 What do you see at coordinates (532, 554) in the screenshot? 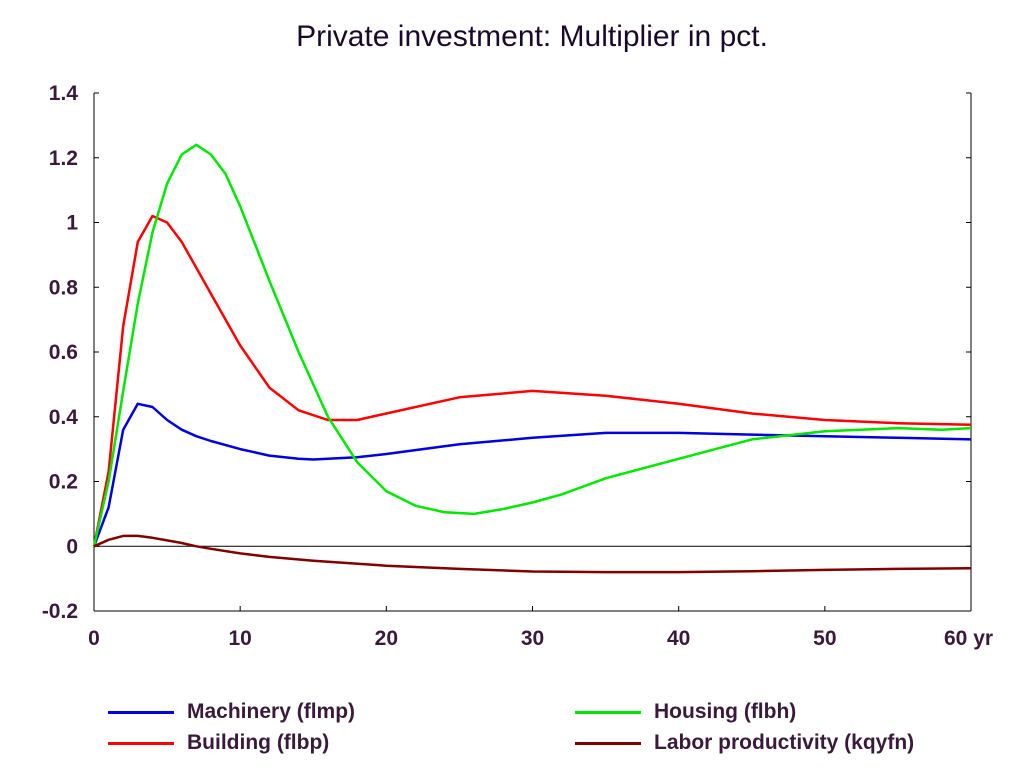
I see `series-line-labor-productivity` at bounding box center [532, 554].